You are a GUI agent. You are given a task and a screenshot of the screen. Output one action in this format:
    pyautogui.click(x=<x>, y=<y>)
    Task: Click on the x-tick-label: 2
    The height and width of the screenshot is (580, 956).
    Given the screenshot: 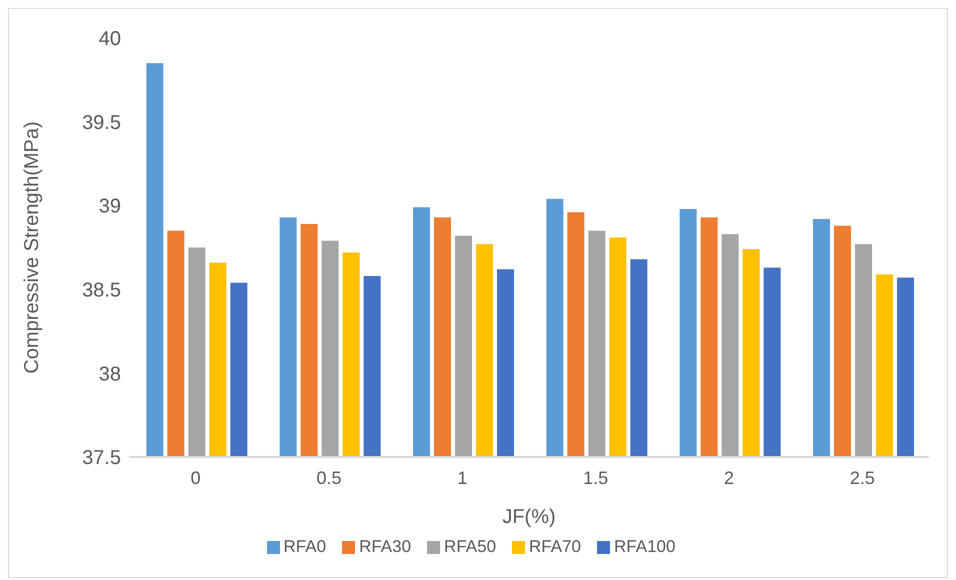 What is the action you would take?
    pyautogui.click(x=729, y=478)
    